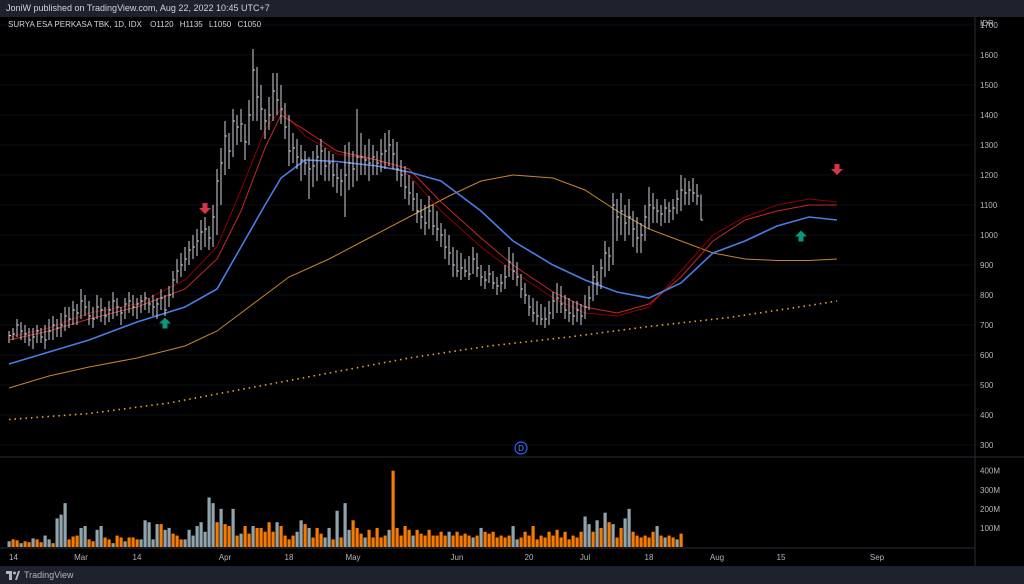  Describe the element at coordinates (225, 557) in the screenshot. I see `time-tick-label: Apr` at that location.